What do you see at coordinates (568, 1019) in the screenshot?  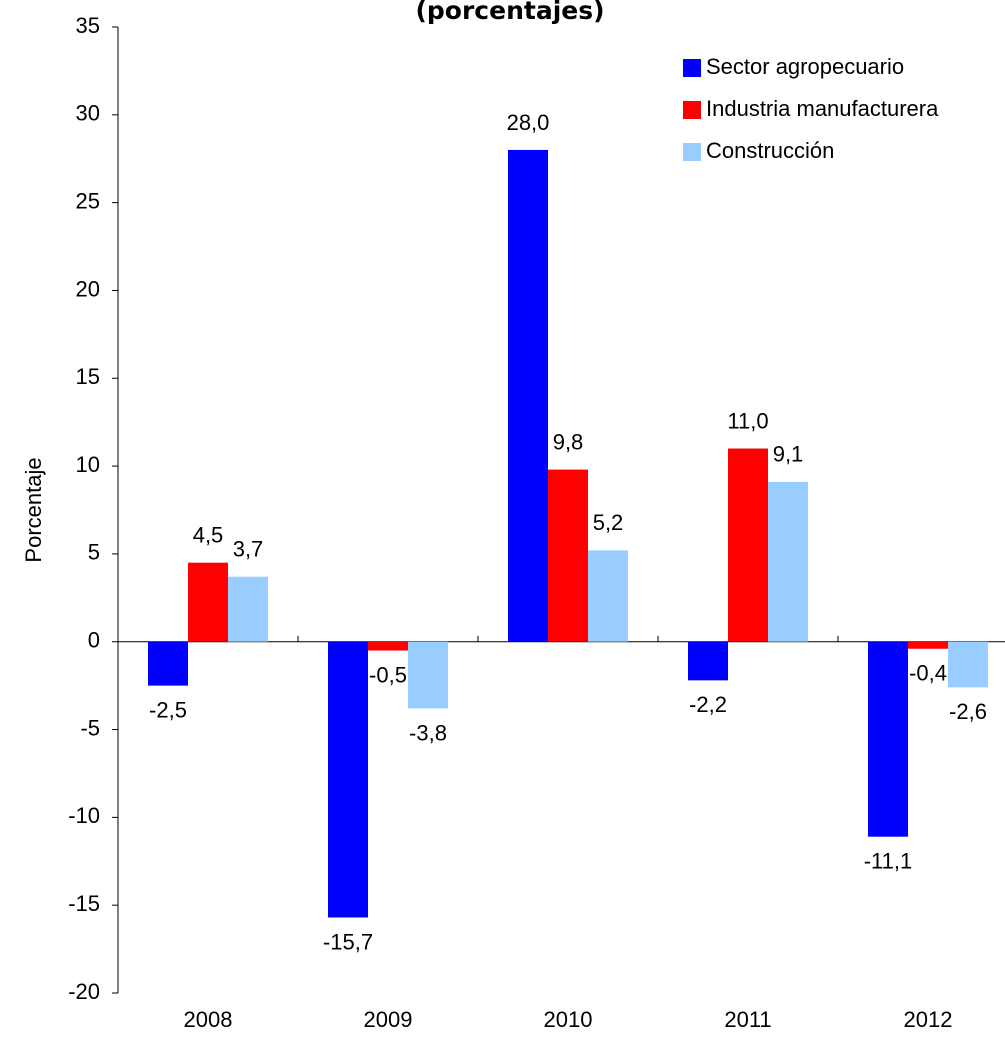 I see `x-tick-label: 2010` at bounding box center [568, 1019].